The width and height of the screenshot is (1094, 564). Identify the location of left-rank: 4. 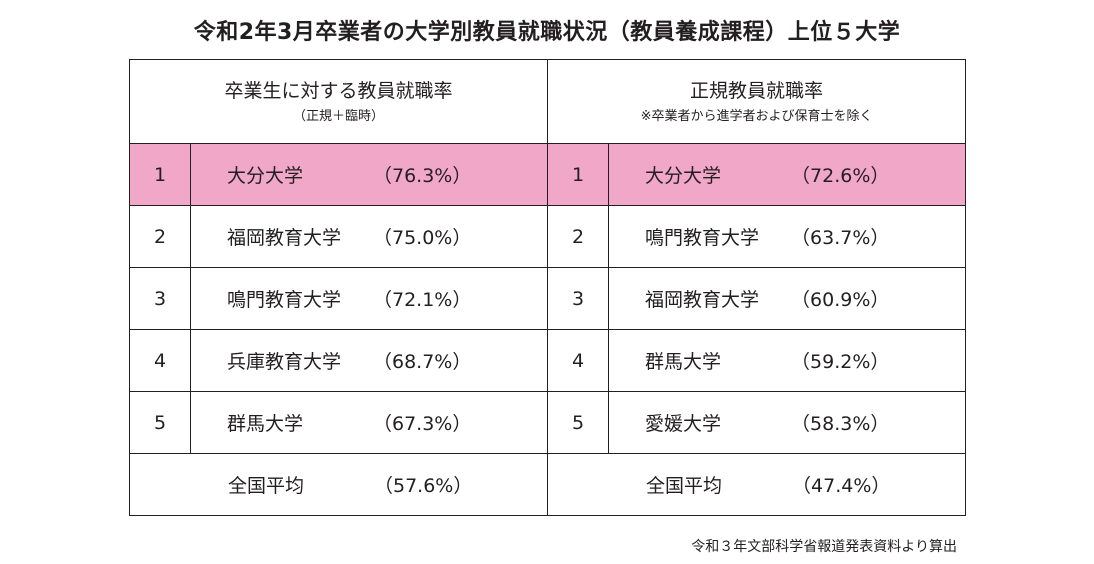
(160, 360).